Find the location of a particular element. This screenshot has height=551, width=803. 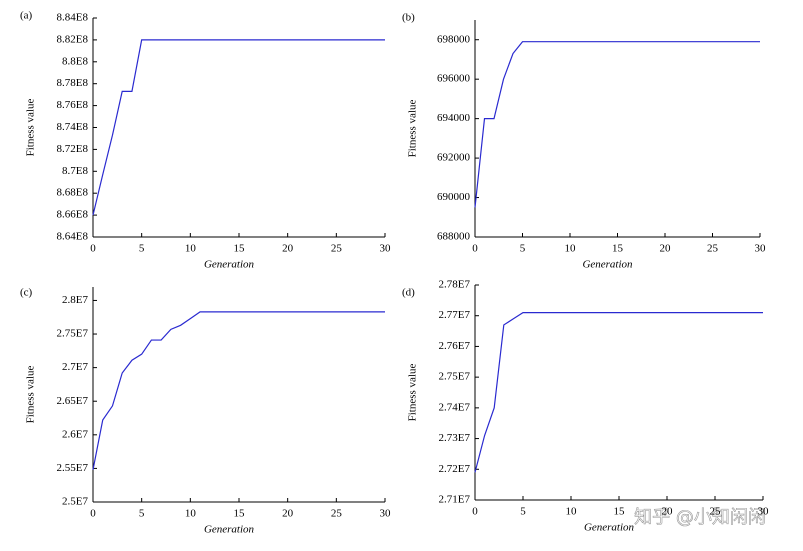

y-tick-label: 8.68E8 is located at coordinates (73, 193).